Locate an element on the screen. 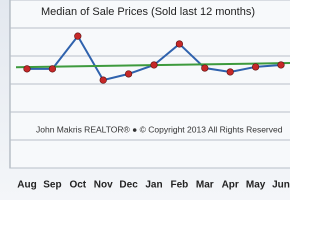  x-tick-label: May is located at coordinates (256, 185).